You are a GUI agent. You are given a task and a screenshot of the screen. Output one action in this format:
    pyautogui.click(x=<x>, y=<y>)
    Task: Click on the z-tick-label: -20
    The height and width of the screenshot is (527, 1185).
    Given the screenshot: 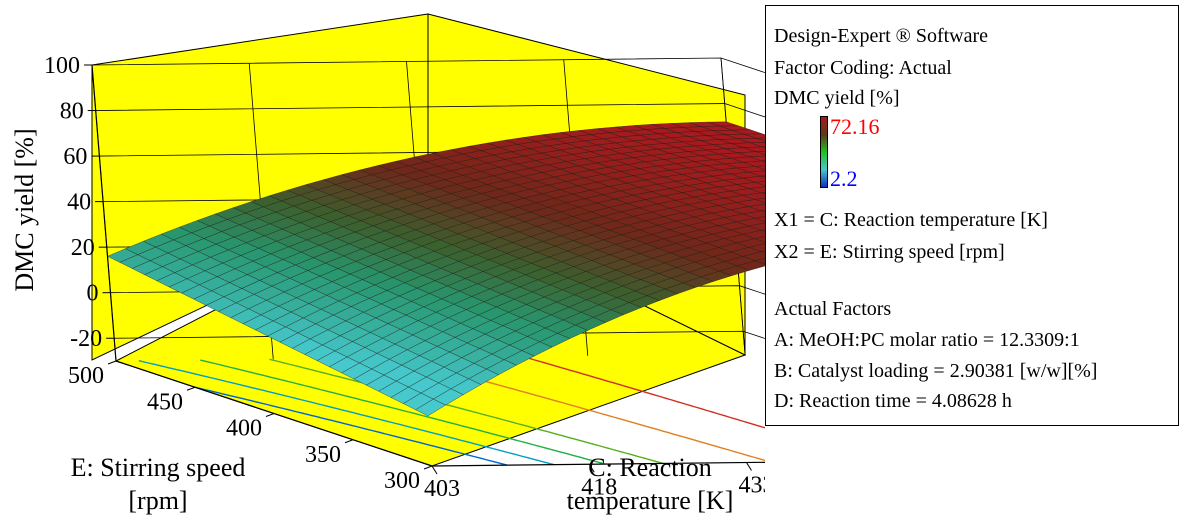 What is the action you would take?
    pyautogui.click(x=86, y=339)
    